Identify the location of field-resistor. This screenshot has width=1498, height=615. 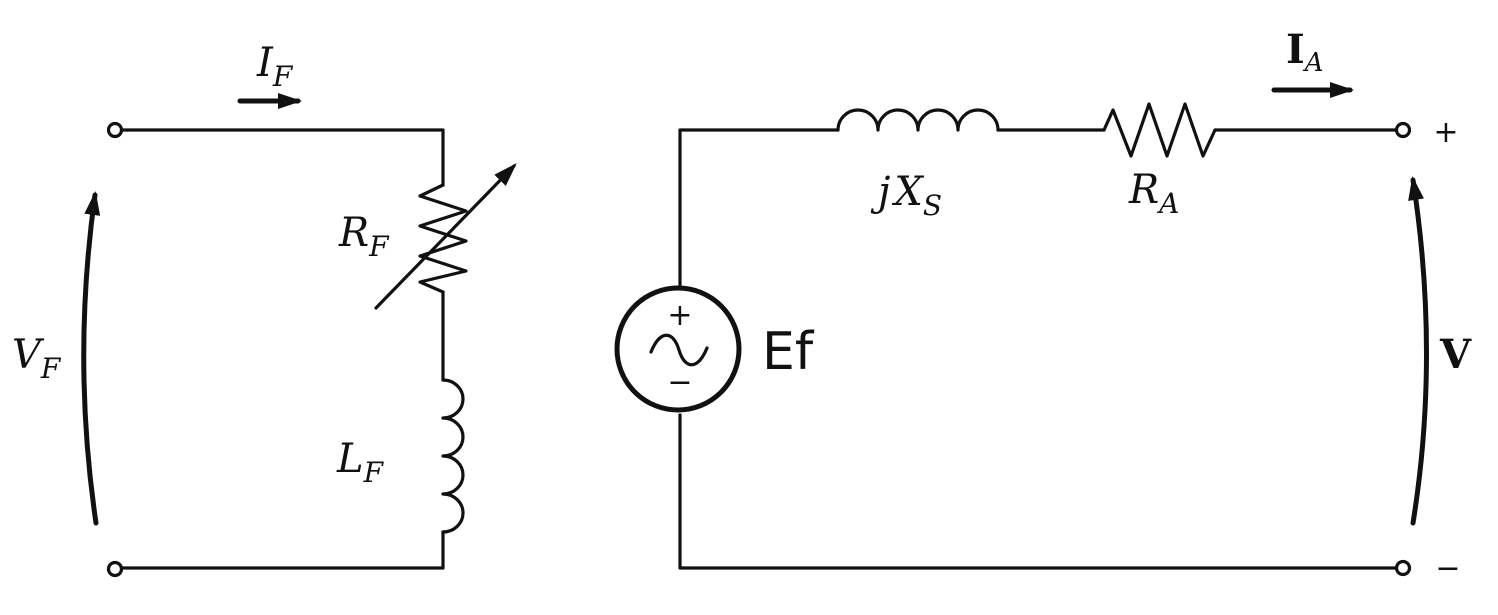
(443, 238).